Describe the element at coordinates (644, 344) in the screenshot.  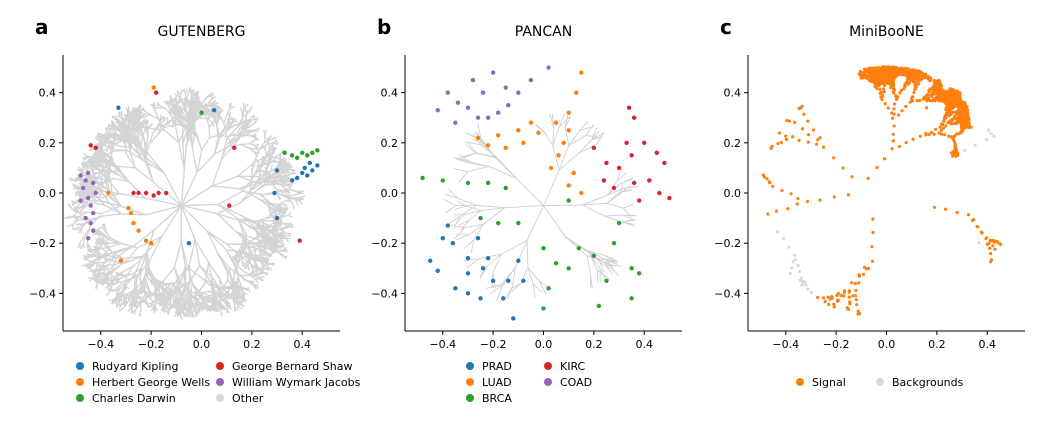
I see `x-tick-label: 0.4` at that location.